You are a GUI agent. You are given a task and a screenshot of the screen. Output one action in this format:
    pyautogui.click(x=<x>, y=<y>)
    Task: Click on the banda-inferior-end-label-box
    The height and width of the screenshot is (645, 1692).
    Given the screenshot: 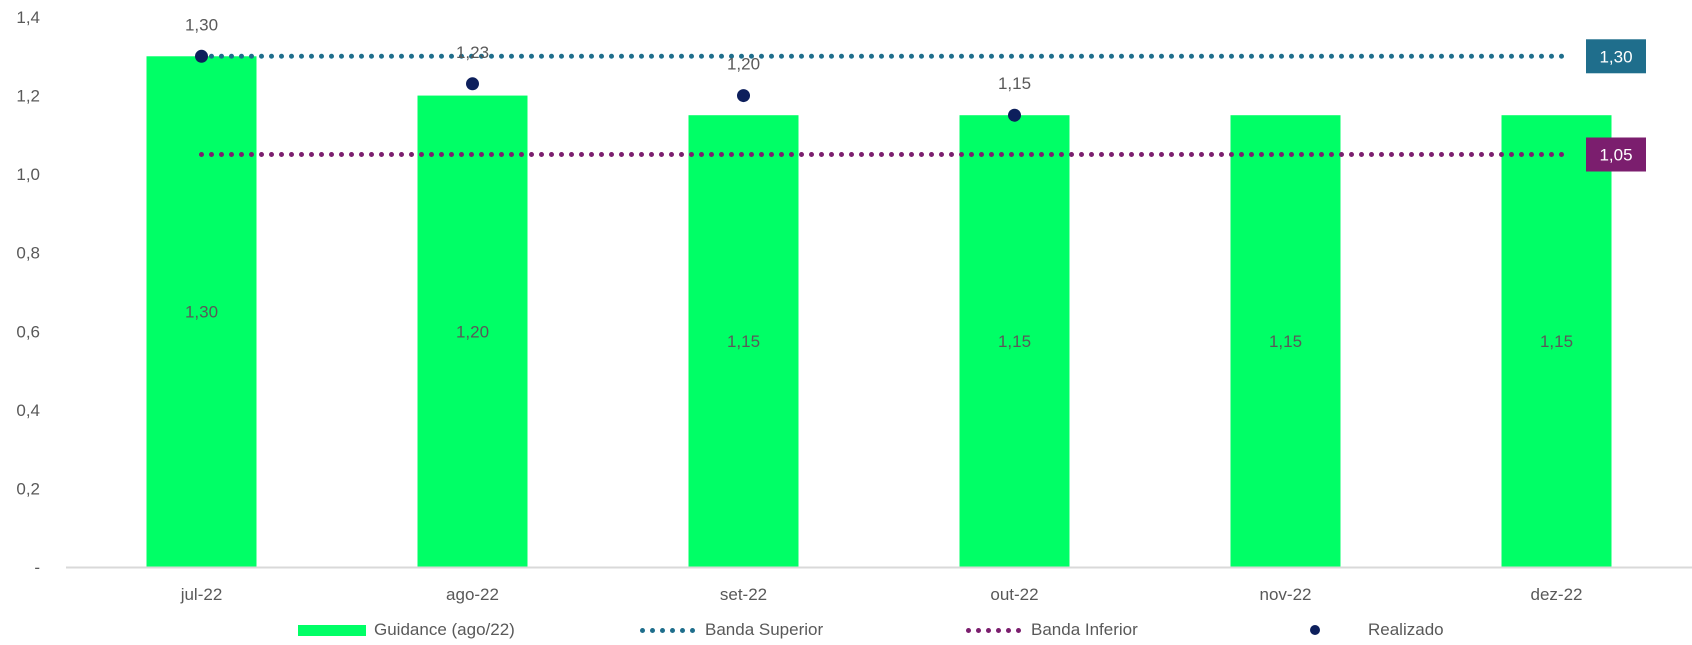 What is the action you would take?
    pyautogui.click(x=1616, y=154)
    